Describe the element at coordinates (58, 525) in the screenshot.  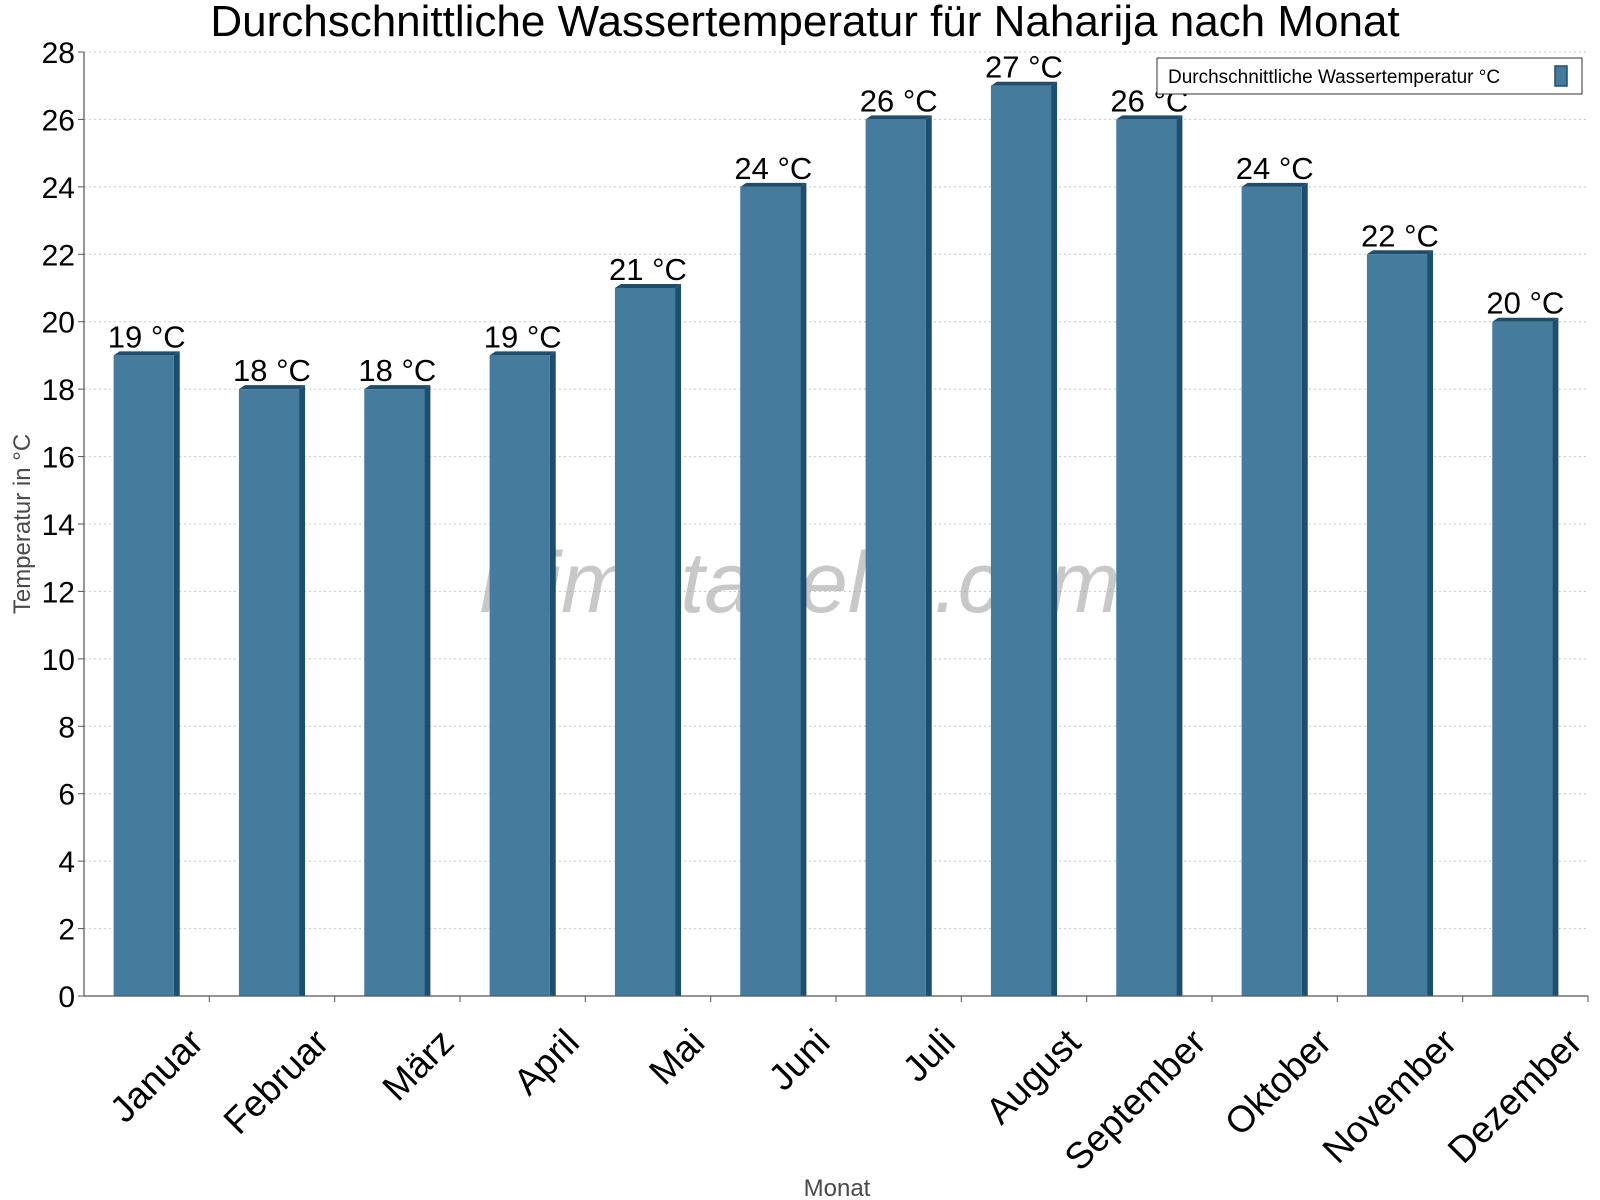
I see `y-tick-label: 14` at that location.